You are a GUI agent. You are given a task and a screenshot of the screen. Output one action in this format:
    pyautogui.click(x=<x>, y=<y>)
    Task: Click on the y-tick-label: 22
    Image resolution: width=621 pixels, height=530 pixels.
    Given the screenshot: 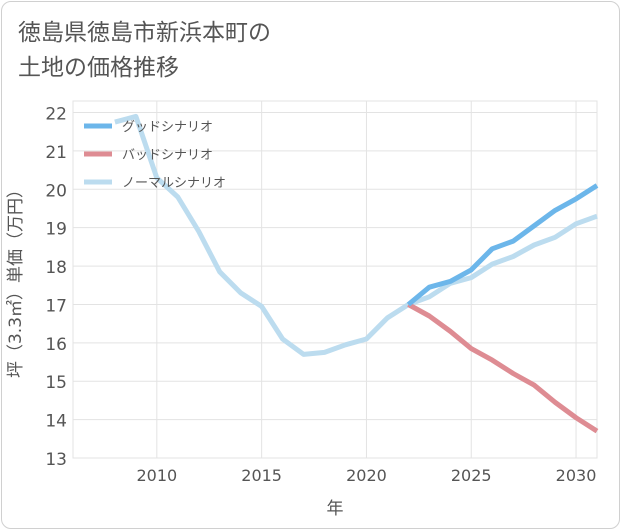 What is the action you would take?
    pyautogui.click(x=56, y=115)
    